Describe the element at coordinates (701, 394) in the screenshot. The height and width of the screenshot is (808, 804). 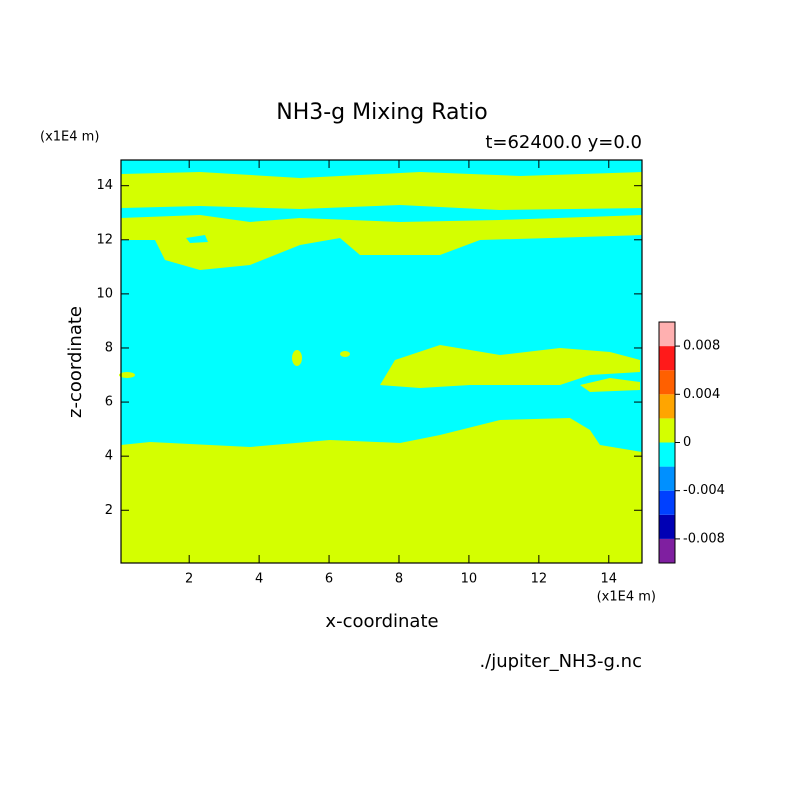
I see `colorbar-tick-label: 0.004` at that location.